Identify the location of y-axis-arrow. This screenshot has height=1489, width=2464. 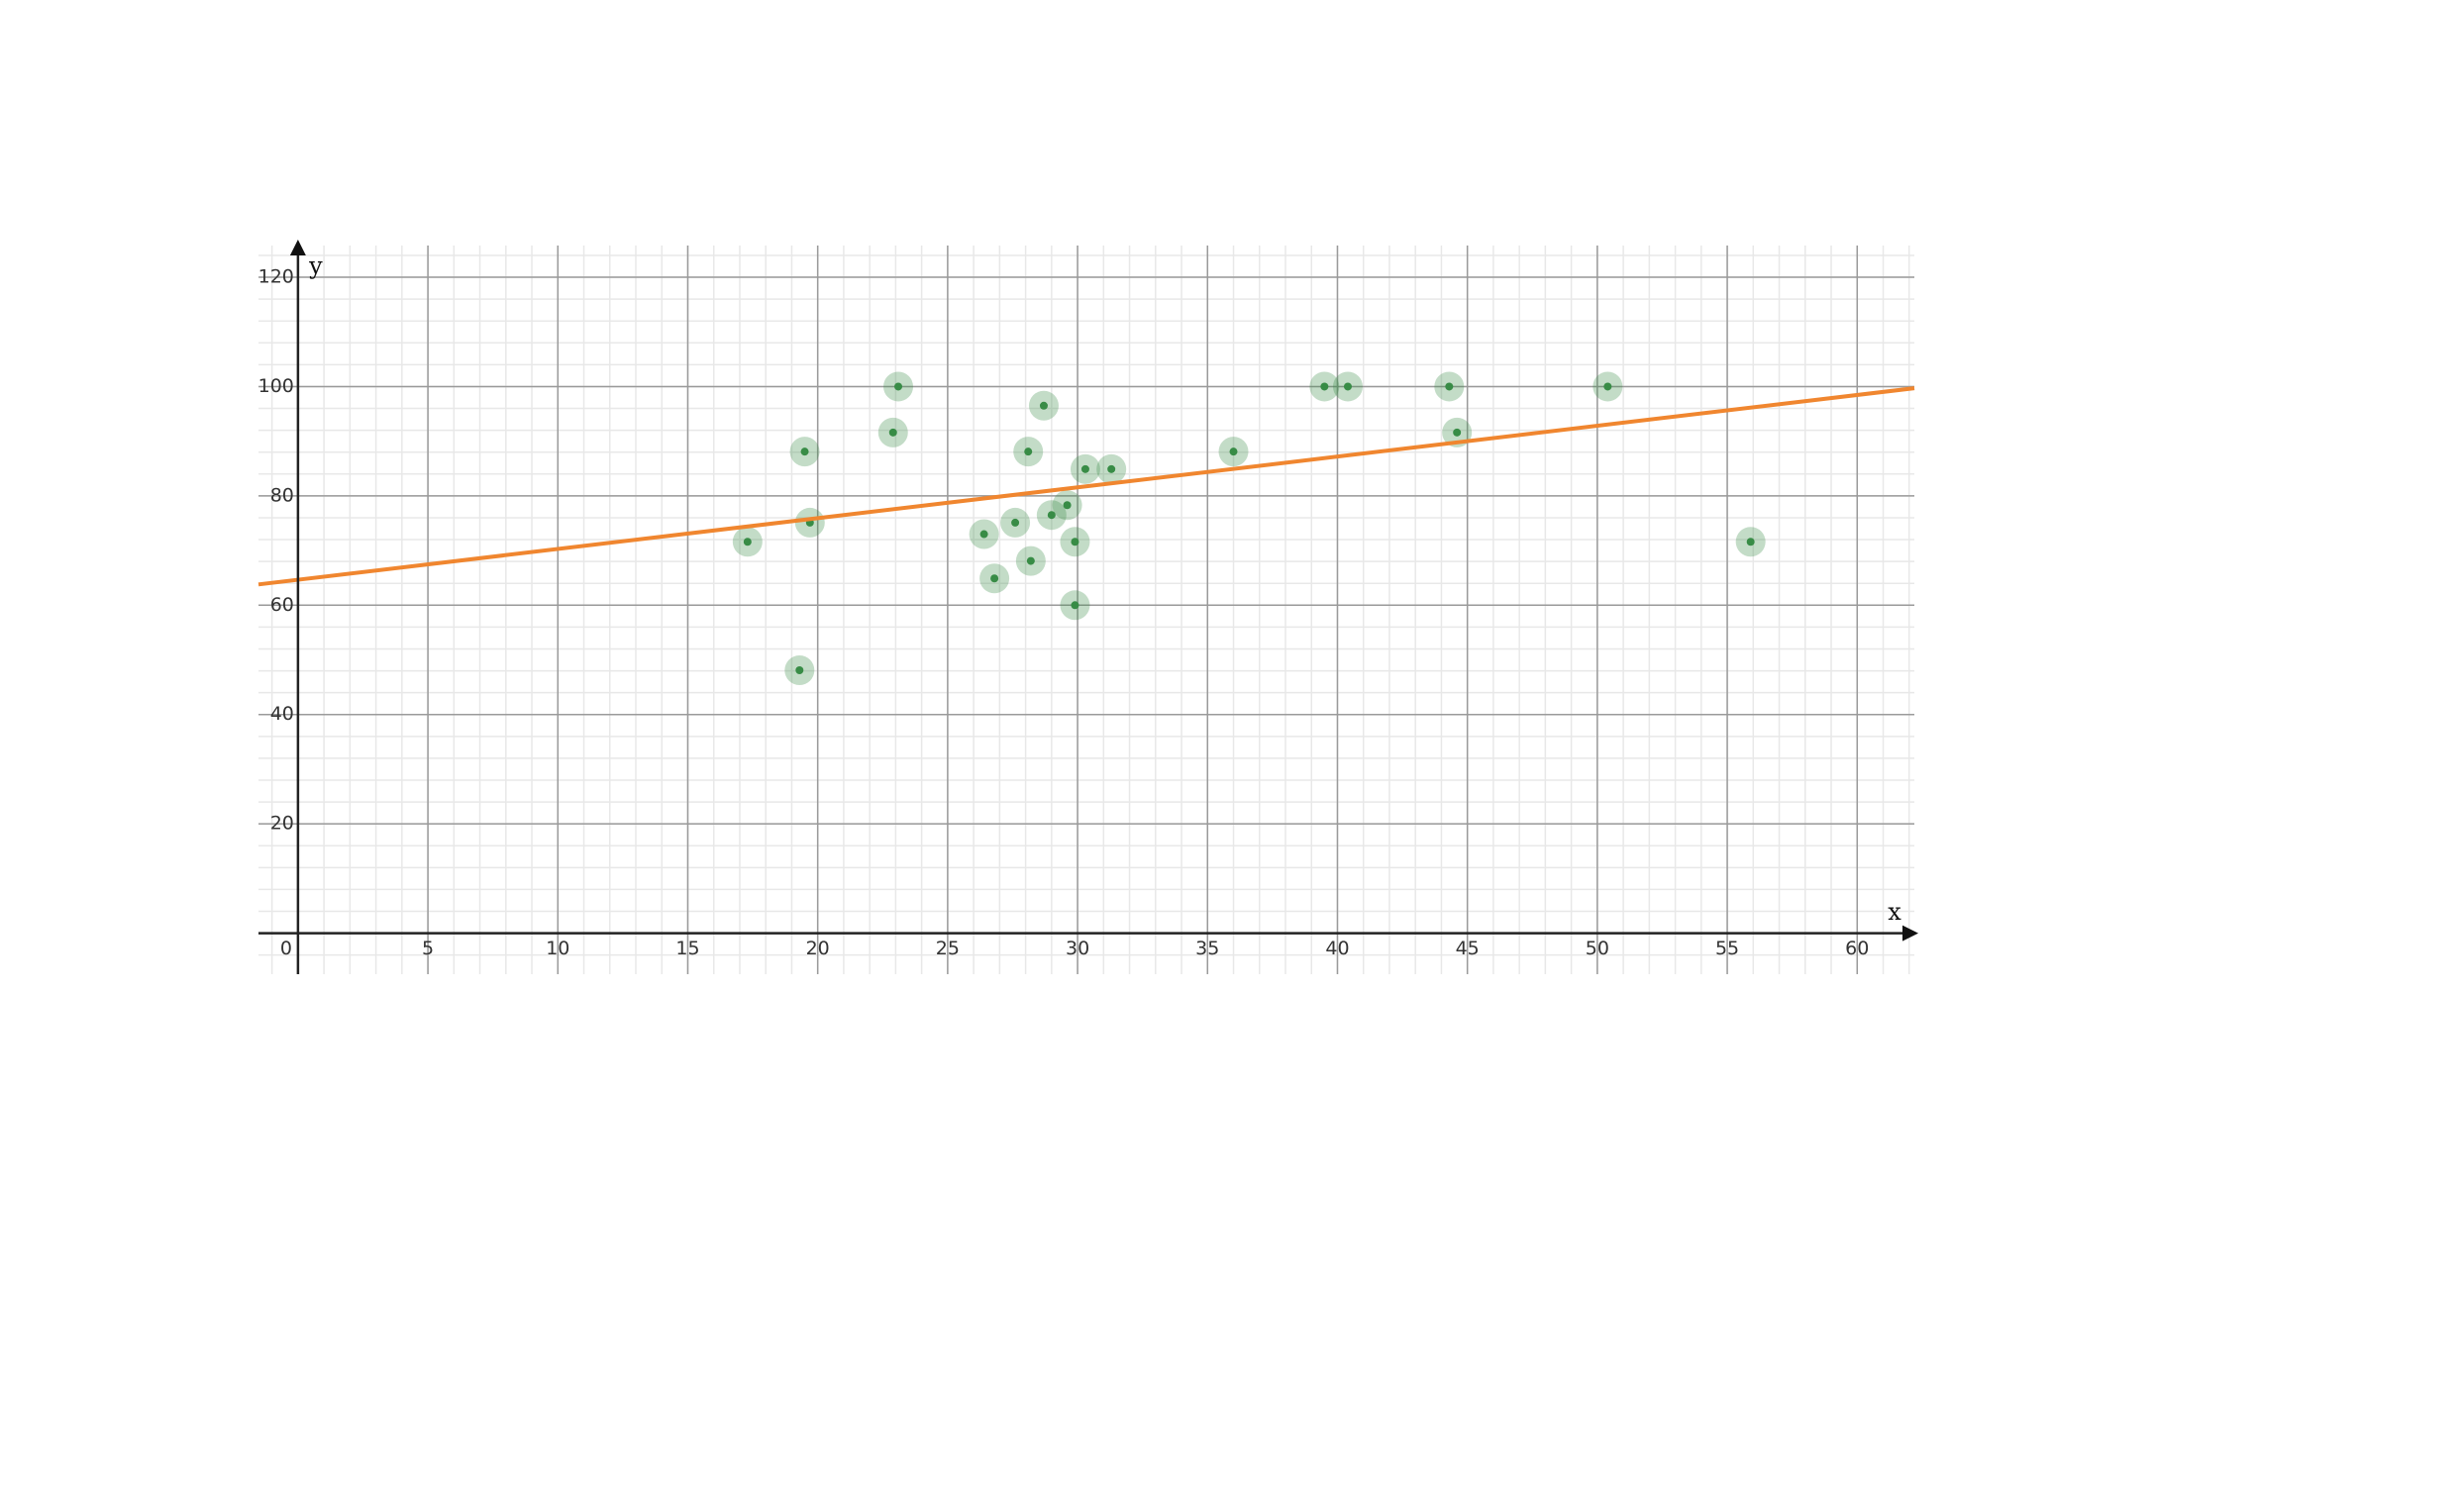
(298, 247).